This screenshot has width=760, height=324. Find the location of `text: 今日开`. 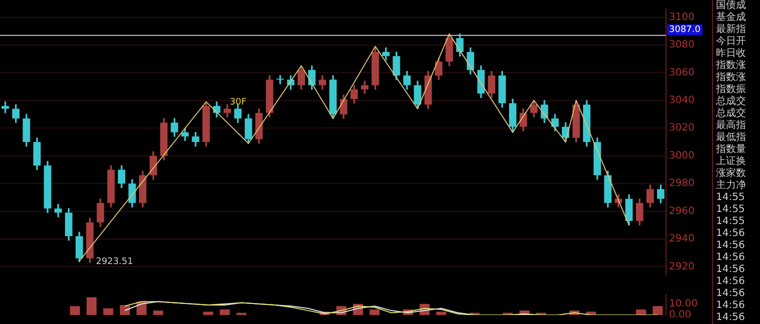

text: 今日开 is located at coordinates (731, 42).